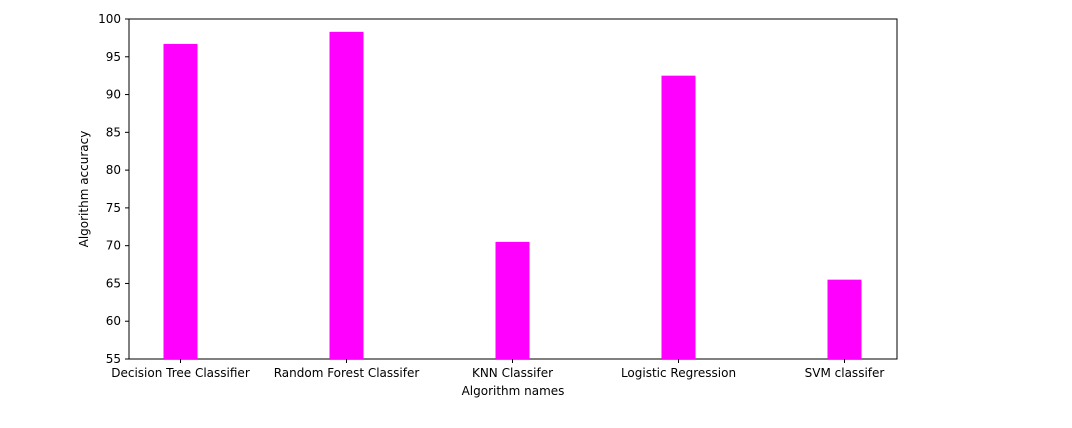 The width and height of the screenshot is (1072, 428). Describe the element at coordinates (113, 170) in the screenshot. I see `y-tick-label-5: 80` at that location.